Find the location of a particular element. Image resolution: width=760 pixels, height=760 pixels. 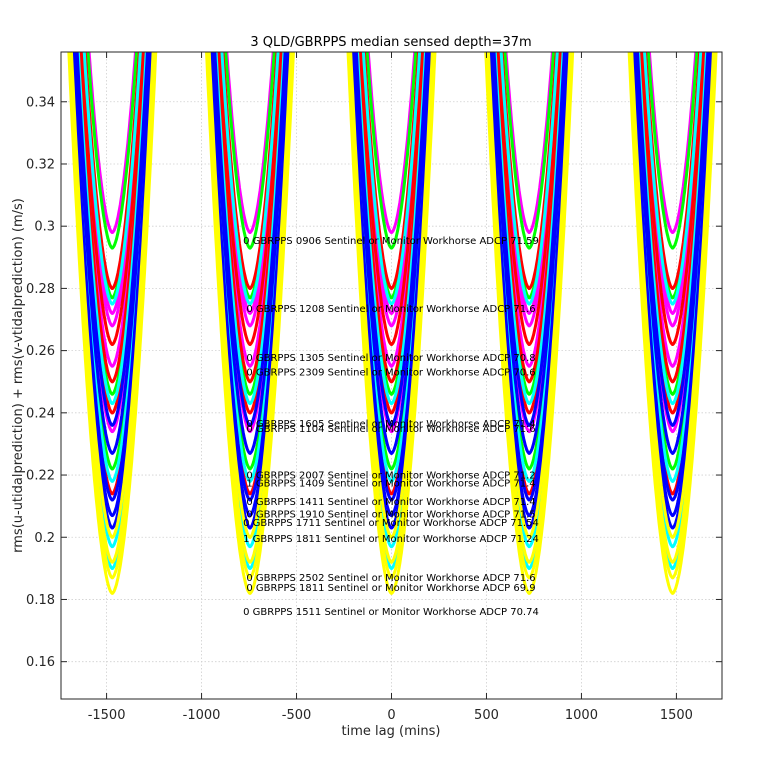

x-tick-label: 500 is located at coordinates (486, 715).